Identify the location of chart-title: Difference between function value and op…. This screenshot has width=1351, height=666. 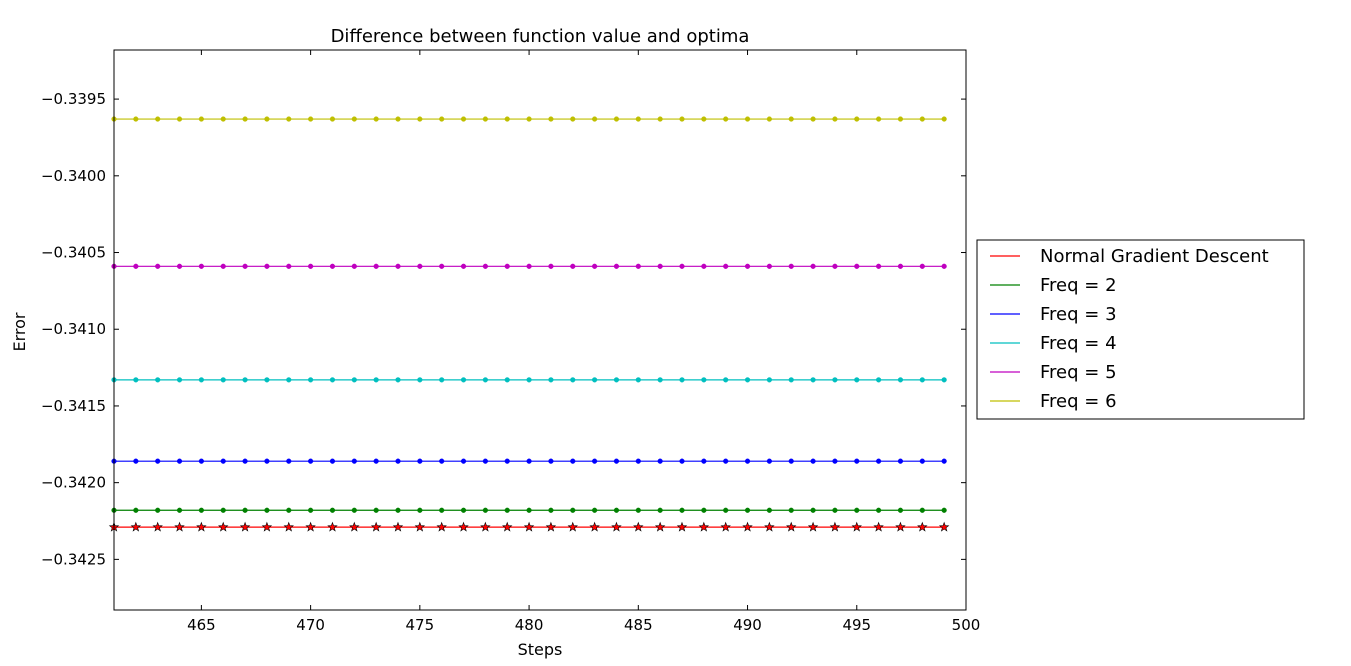
(540, 36).